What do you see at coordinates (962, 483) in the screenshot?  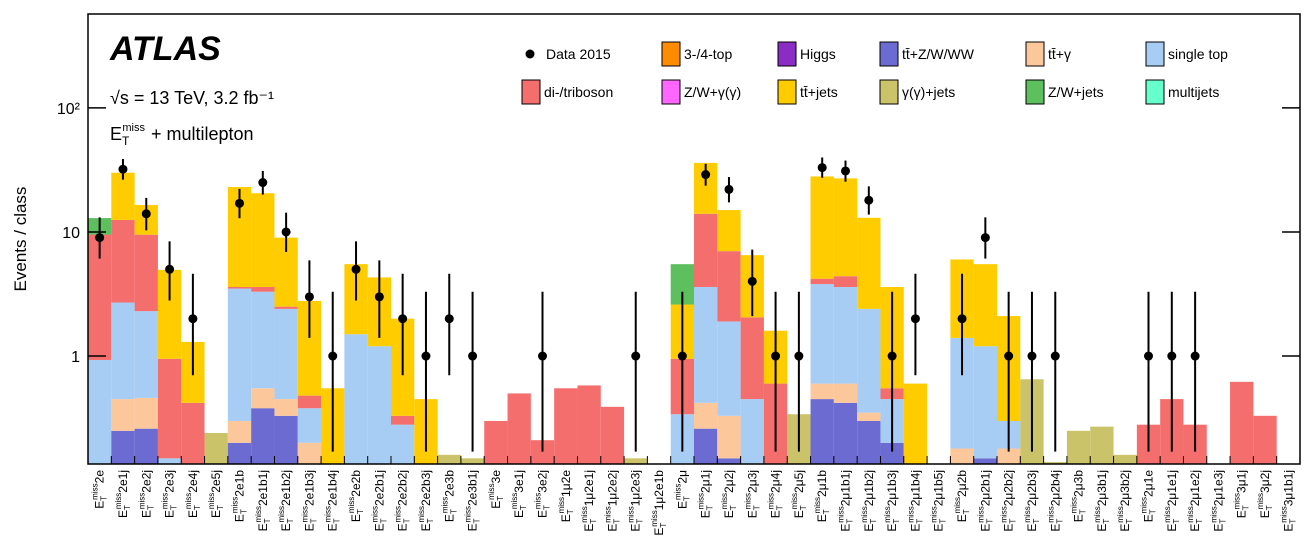 I see `category: 2μ2b` at bounding box center [962, 483].